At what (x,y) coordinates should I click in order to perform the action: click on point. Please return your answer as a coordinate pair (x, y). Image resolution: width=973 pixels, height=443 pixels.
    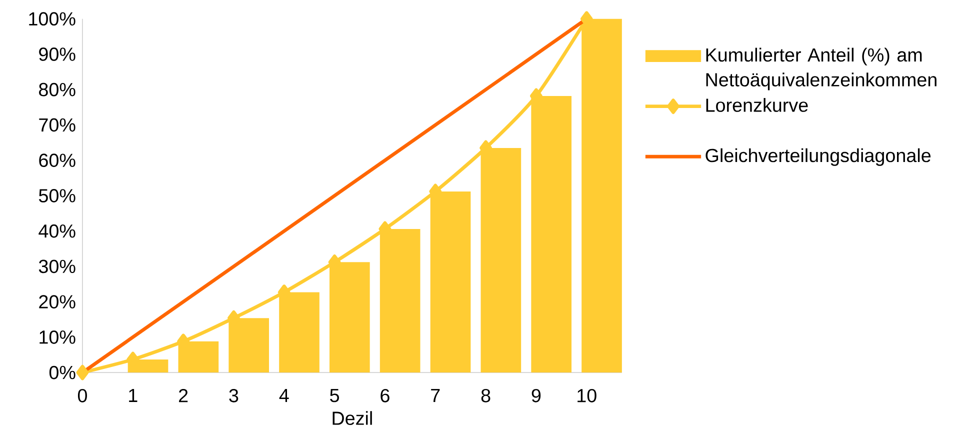
    Looking at the image, I should click on (82, 372).